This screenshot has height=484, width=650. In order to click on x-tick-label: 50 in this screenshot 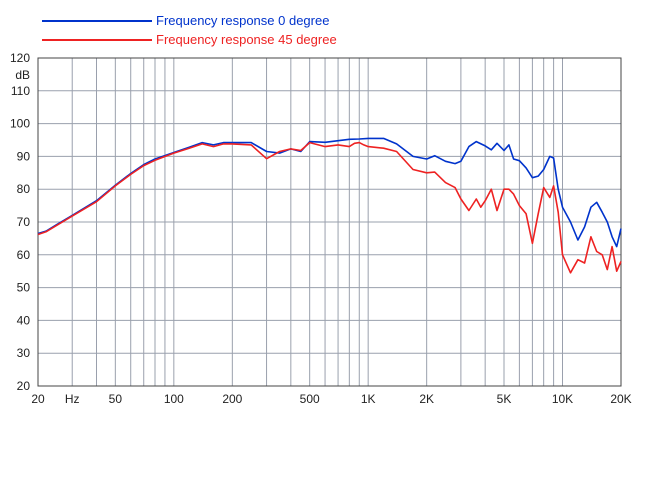, I will do `click(116, 399)`.